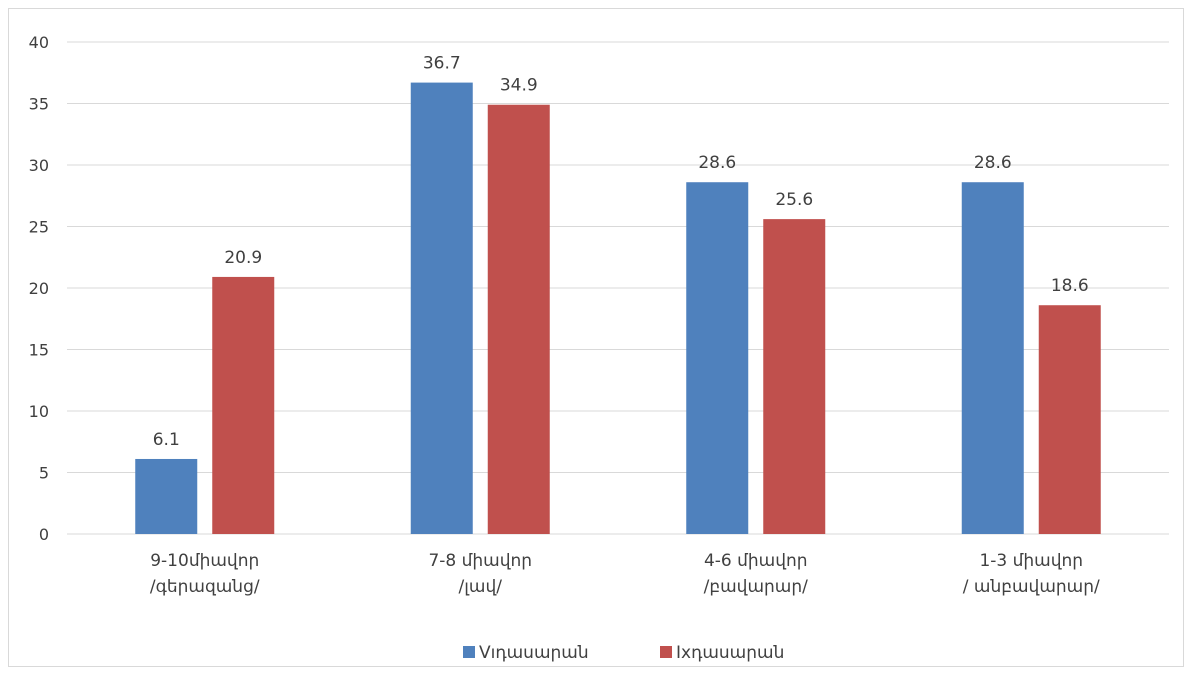 This screenshot has height=675, width=1192. I want to click on y-tick-label: 10, so click(39, 411).